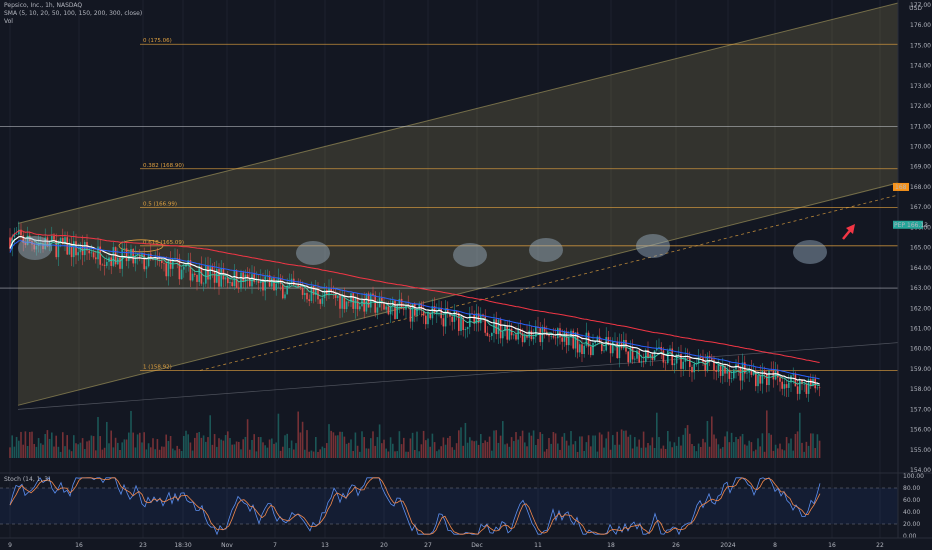 The height and width of the screenshot is (550, 932). I want to click on time-tick-label: 22, so click(880, 545).